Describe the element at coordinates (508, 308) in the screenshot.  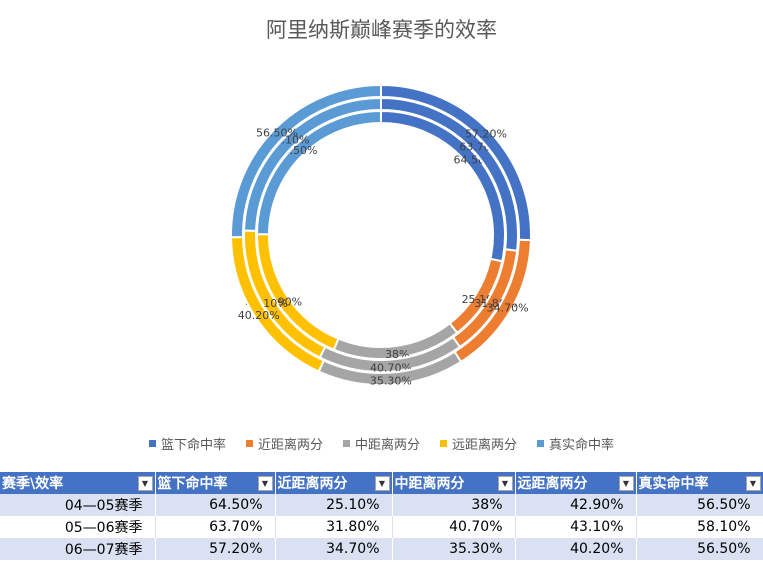
I see `data-label: 34.70%` at that location.